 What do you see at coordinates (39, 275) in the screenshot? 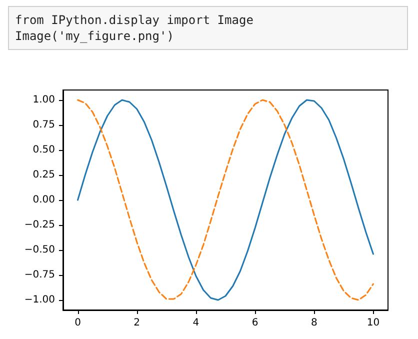
I see `y-tick-label: −0.75` at bounding box center [39, 275].